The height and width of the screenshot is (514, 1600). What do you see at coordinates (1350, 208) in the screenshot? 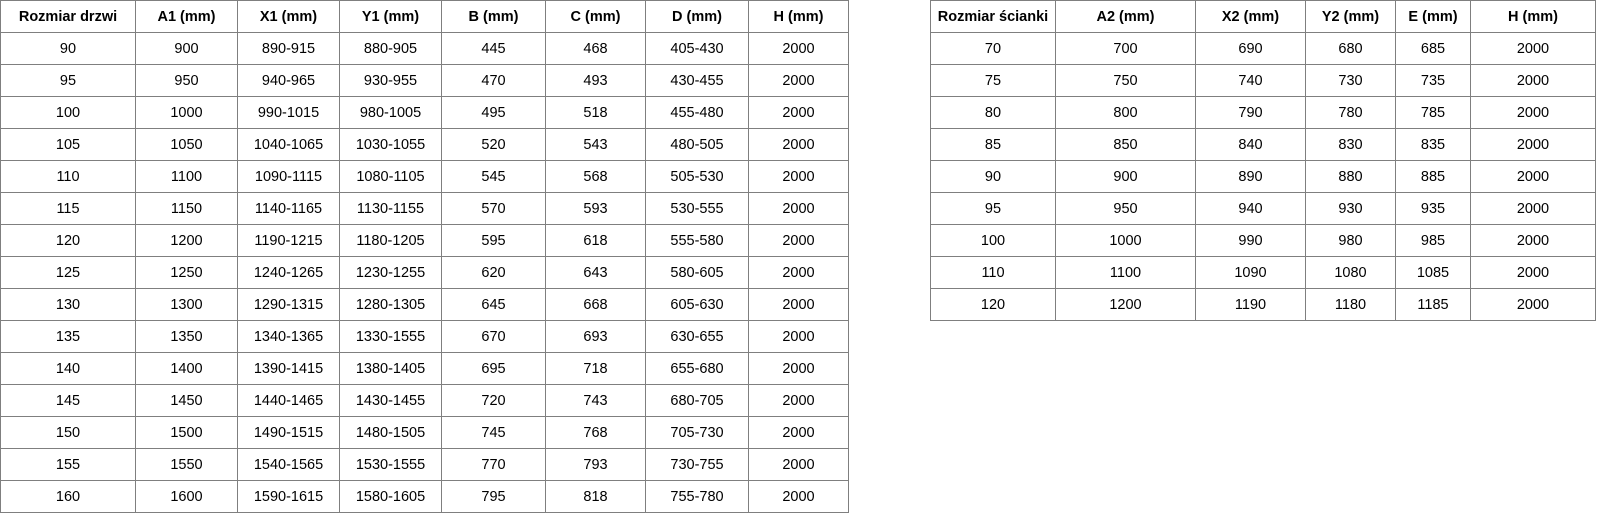
I see `table-cell: 930` at bounding box center [1350, 208].